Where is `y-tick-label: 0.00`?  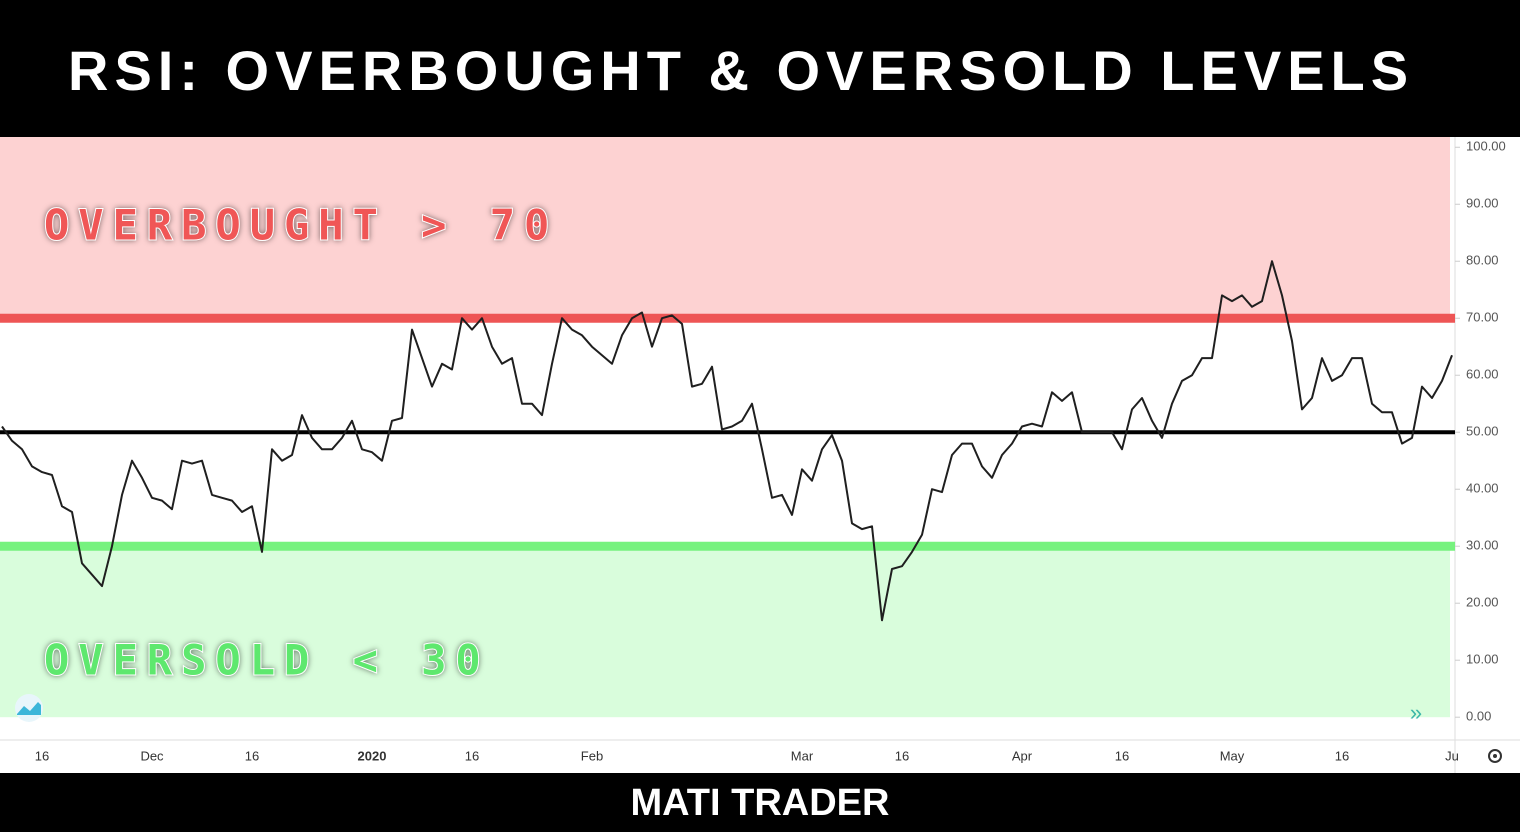 y-tick-label: 0.00 is located at coordinates (1478, 716).